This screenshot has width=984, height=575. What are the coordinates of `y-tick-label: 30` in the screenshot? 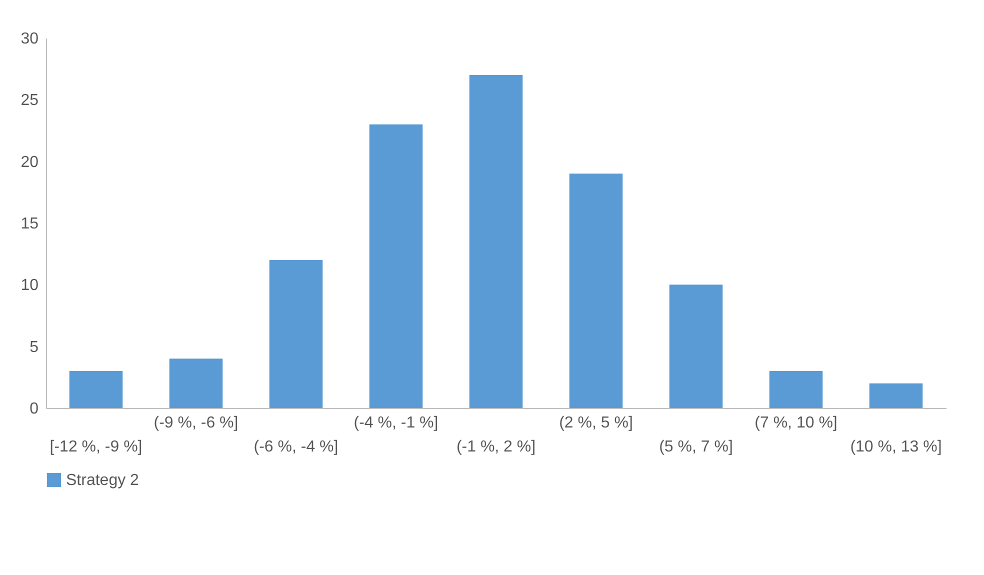 It's located at (29, 39).